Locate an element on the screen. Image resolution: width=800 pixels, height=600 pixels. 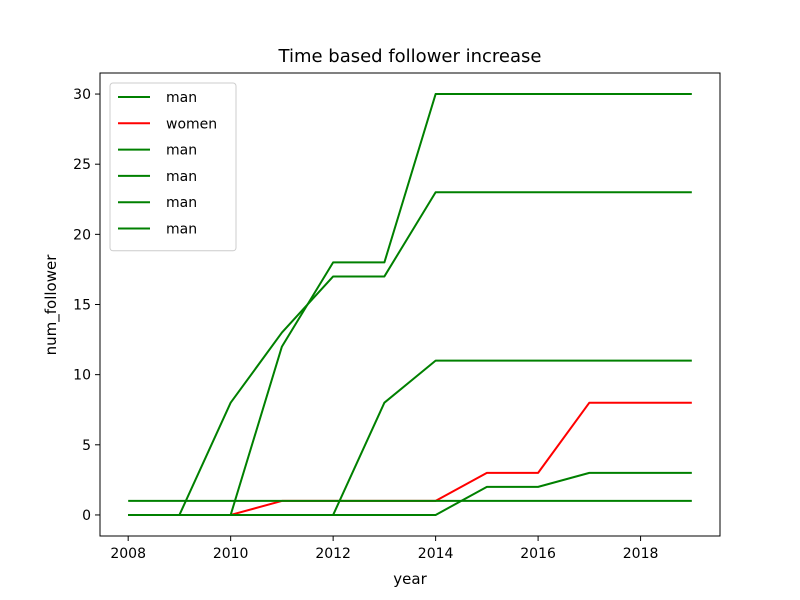
x-tick-label: 2012 is located at coordinates (333, 554).